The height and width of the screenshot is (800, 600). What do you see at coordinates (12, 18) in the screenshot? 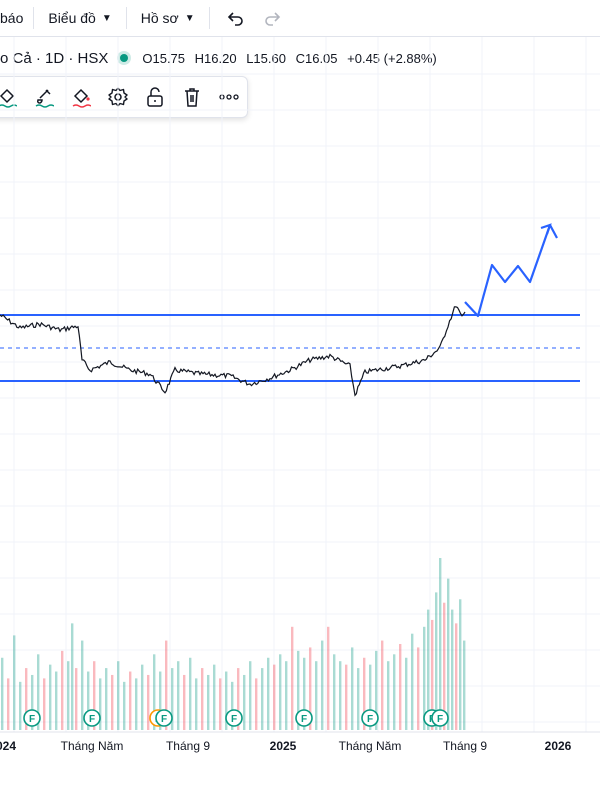
I see `alerts-menu-label: báo` at bounding box center [12, 18].